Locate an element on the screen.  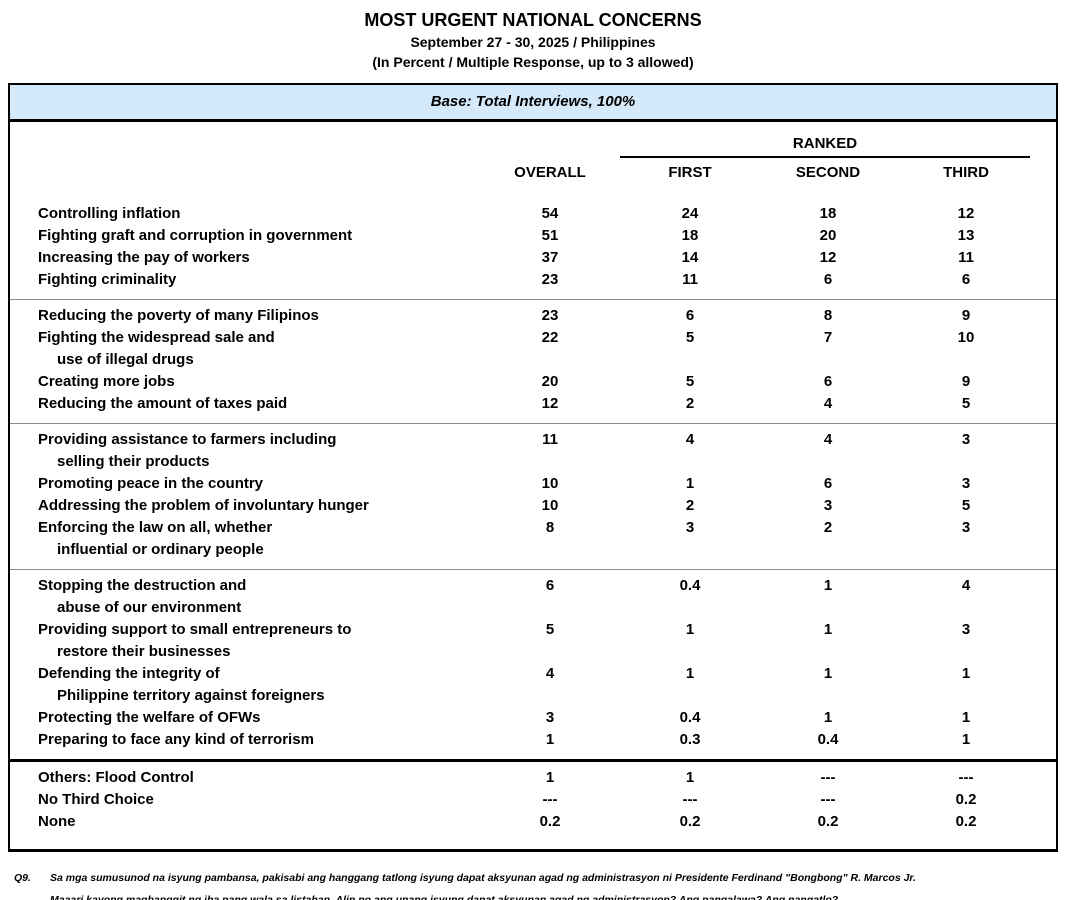
second-value: --- is located at coordinates (828, 799).